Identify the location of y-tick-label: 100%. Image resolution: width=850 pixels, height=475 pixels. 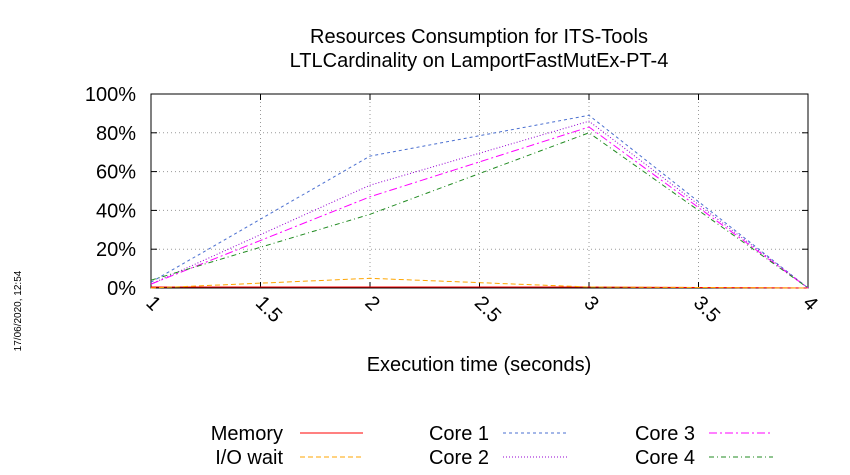
(110, 95).